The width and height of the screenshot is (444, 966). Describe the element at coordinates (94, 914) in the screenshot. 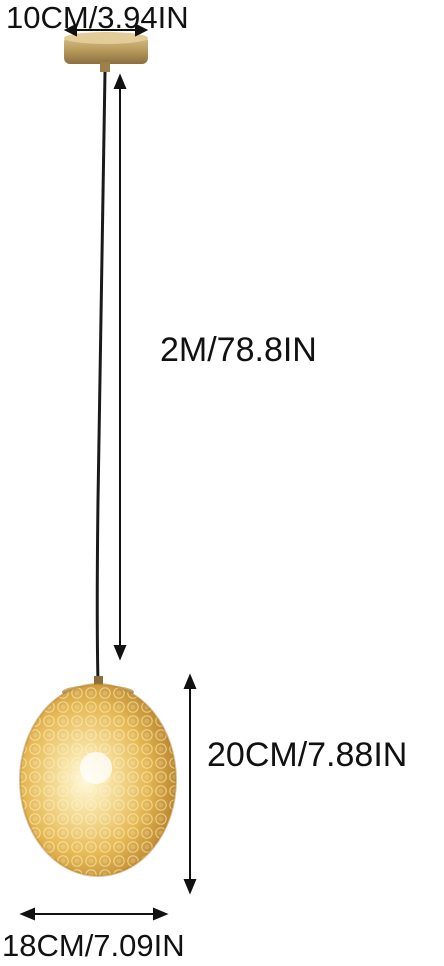

I see `shade-width-arrow` at that location.